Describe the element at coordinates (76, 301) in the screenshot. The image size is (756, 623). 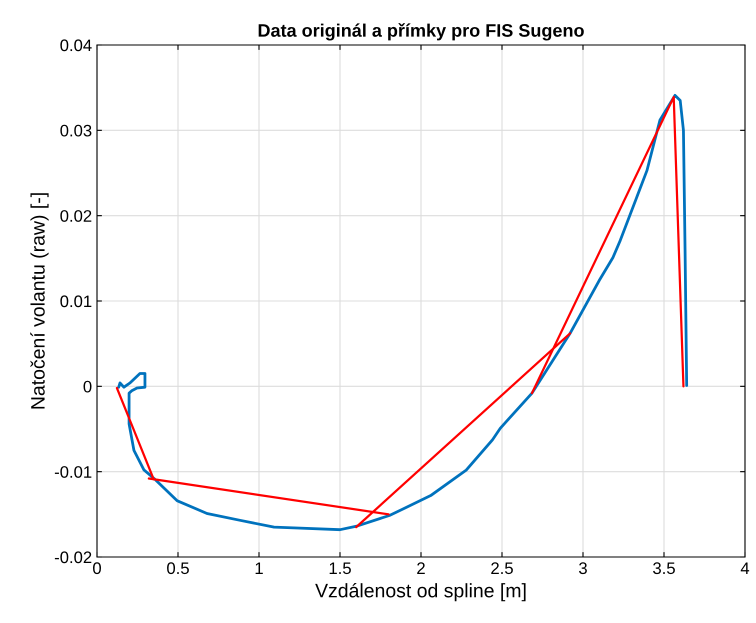
I see `y-tick-label: 0.01` at that location.